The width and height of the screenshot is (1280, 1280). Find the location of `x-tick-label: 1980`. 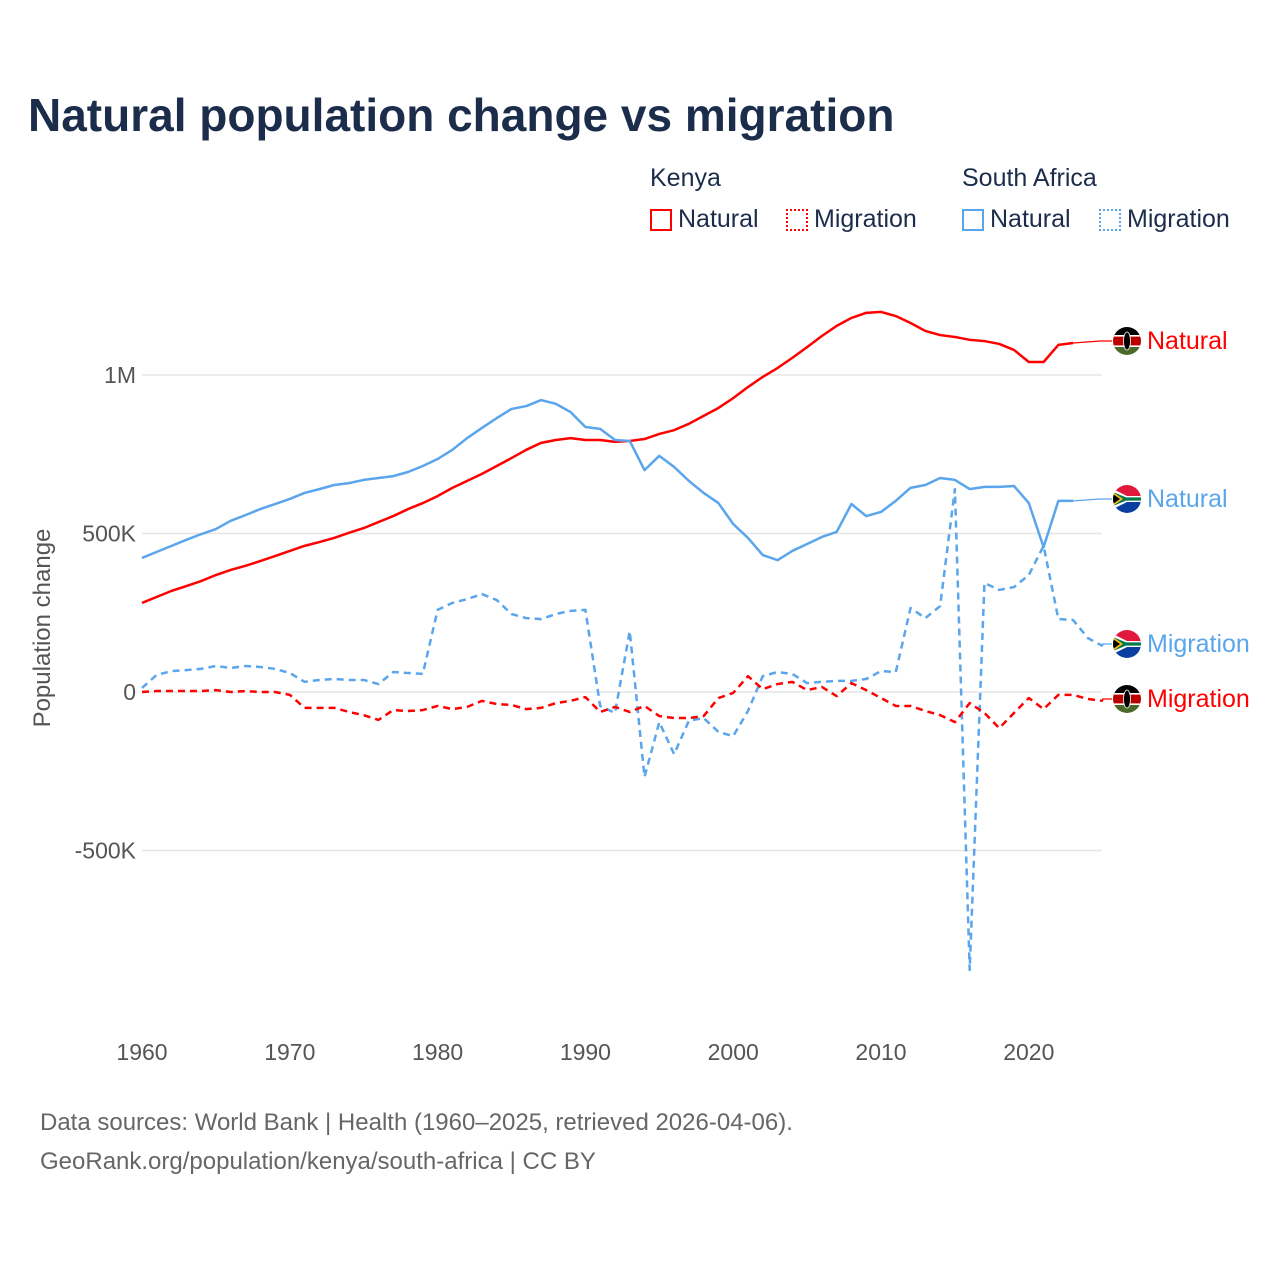

x-tick-label: 1980 is located at coordinates (437, 1052).